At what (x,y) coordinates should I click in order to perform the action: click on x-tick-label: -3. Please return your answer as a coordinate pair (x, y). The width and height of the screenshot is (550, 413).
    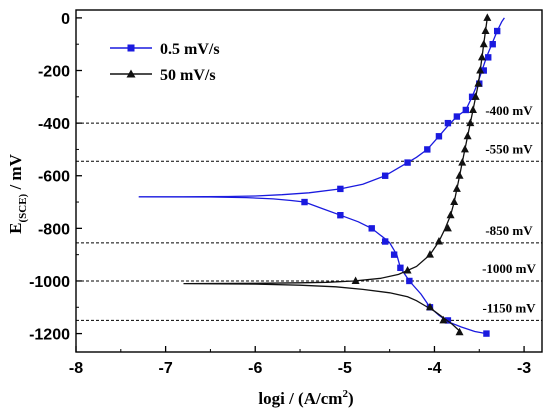
    Looking at the image, I should click on (524, 368).